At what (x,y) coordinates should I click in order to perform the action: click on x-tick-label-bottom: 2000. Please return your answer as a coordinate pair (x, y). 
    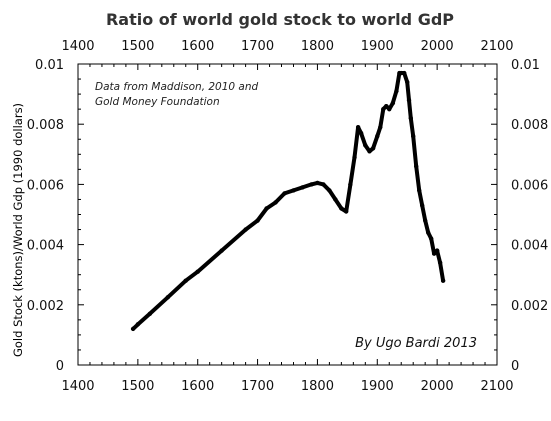
    Looking at the image, I should click on (437, 386).